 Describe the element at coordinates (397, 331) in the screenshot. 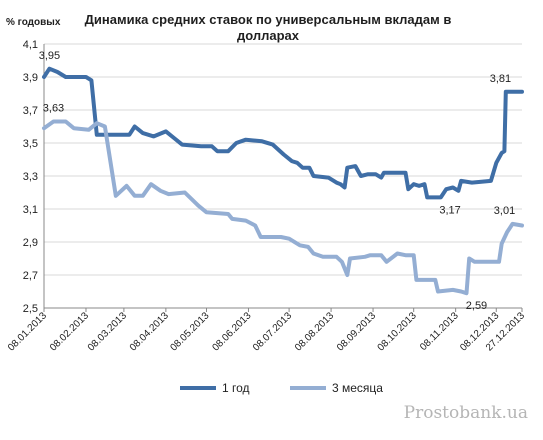

I see `x-tick-label: 08.10.2013` at that location.